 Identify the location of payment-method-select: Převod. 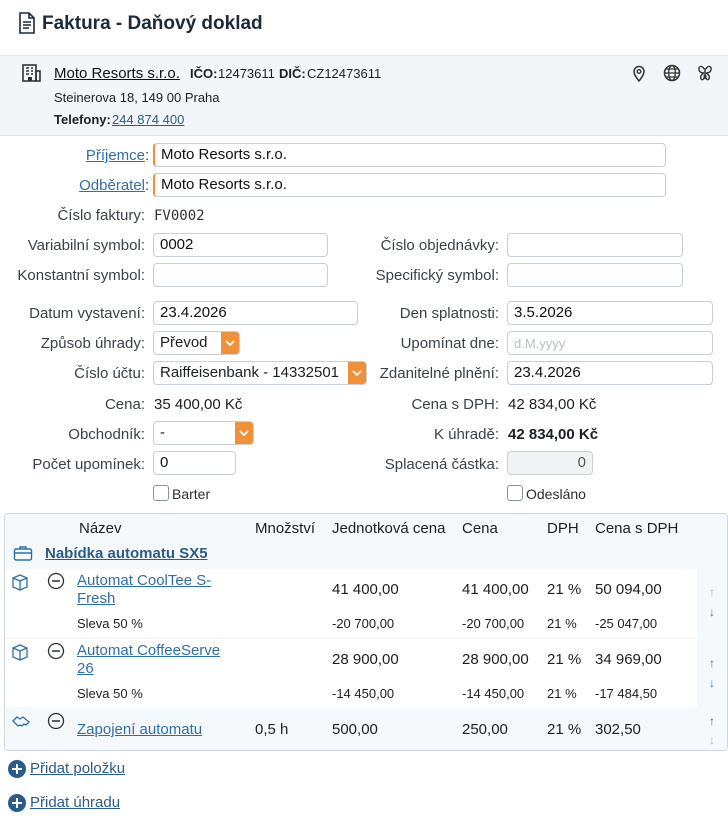
(196, 343).